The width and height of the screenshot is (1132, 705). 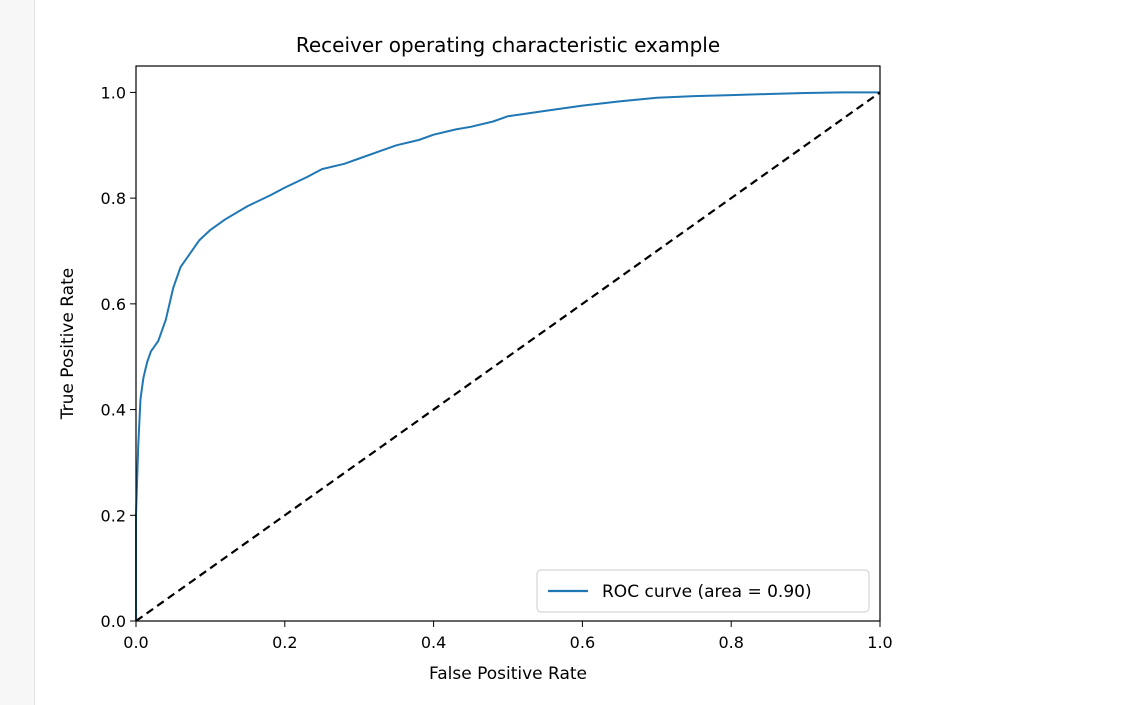 What do you see at coordinates (113, 92) in the screenshot?
I see `y-tick-label: 1.0` at bounding box center [113, 92].